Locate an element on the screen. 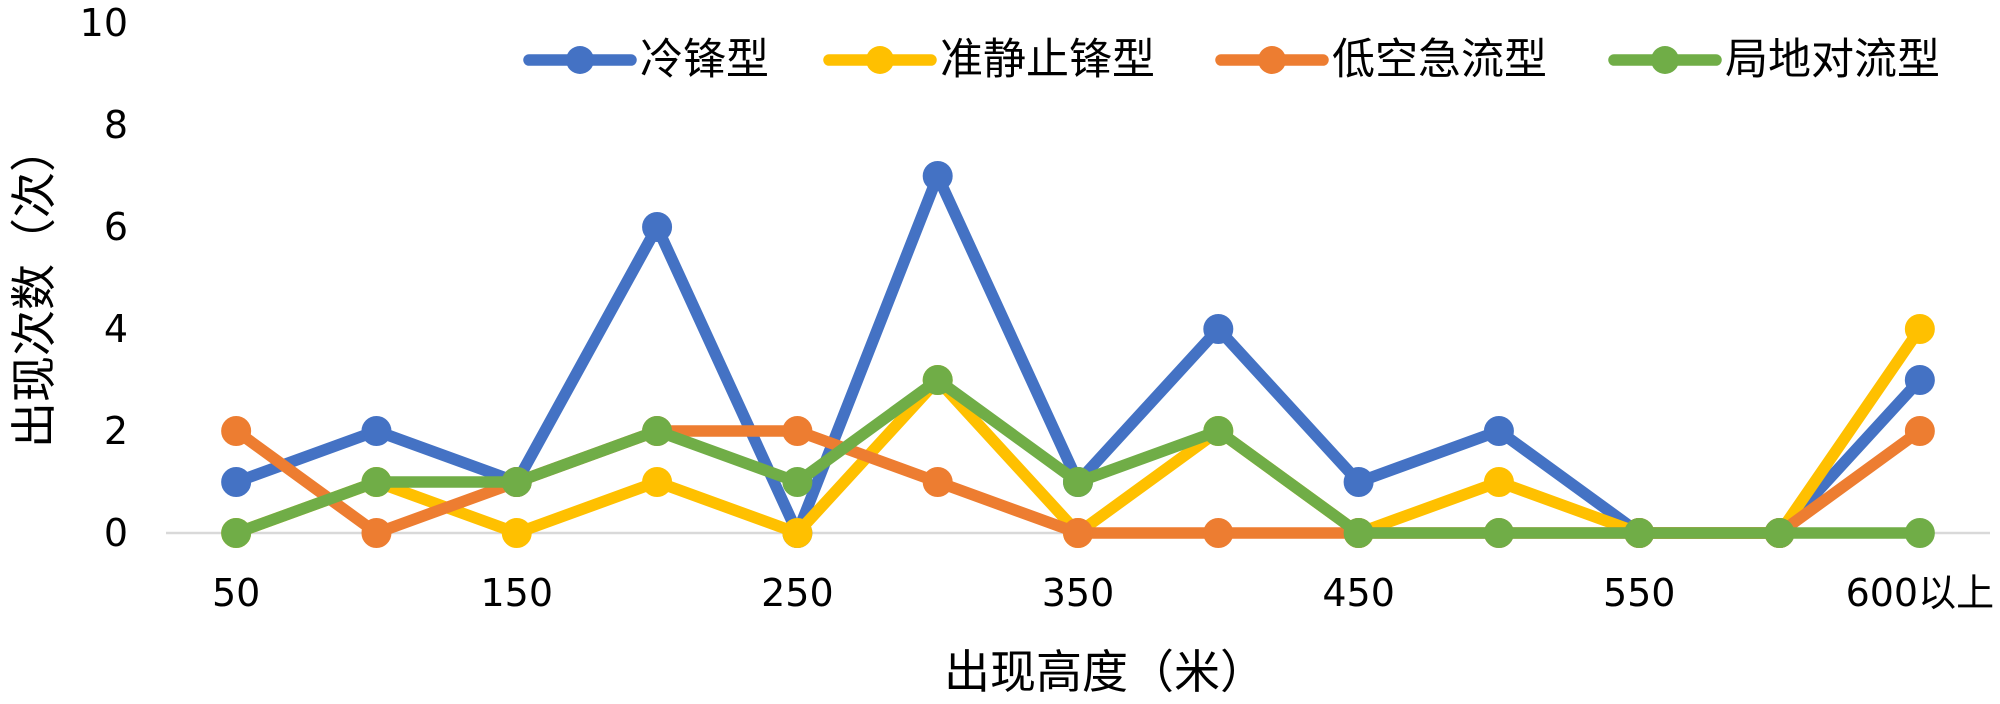 The image size is (2000, 704). y-tick-label: 6 is located at coordinates (116, 227).